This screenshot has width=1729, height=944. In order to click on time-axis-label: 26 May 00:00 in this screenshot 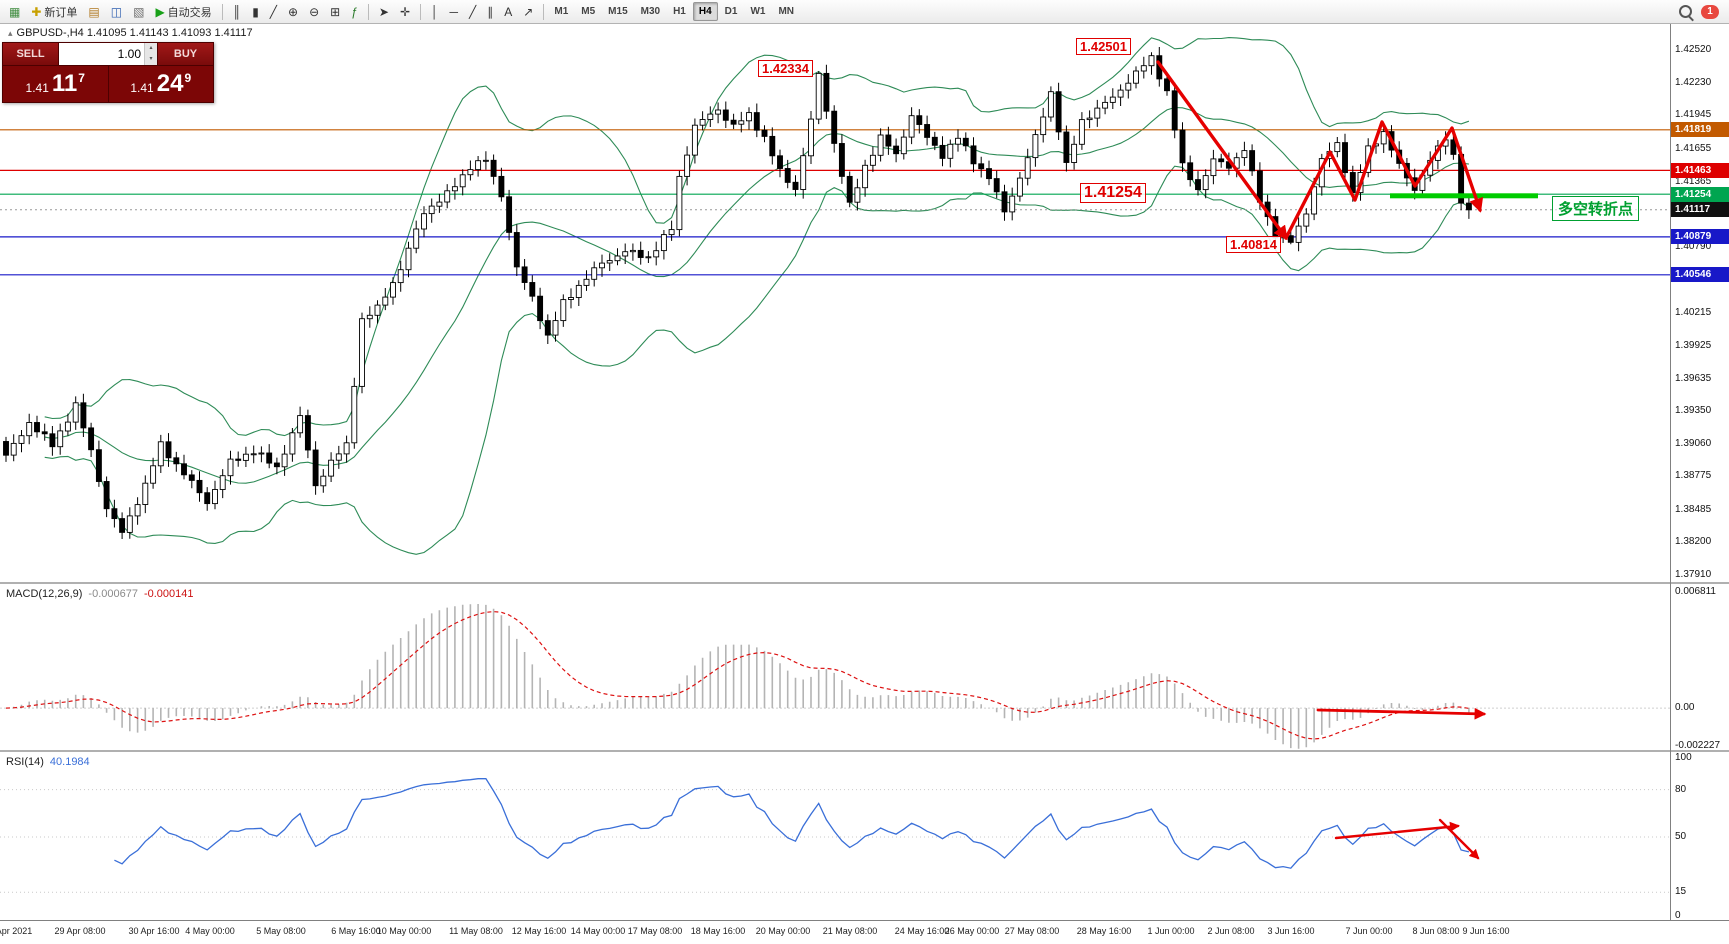, I will do `click(972, 931)`.